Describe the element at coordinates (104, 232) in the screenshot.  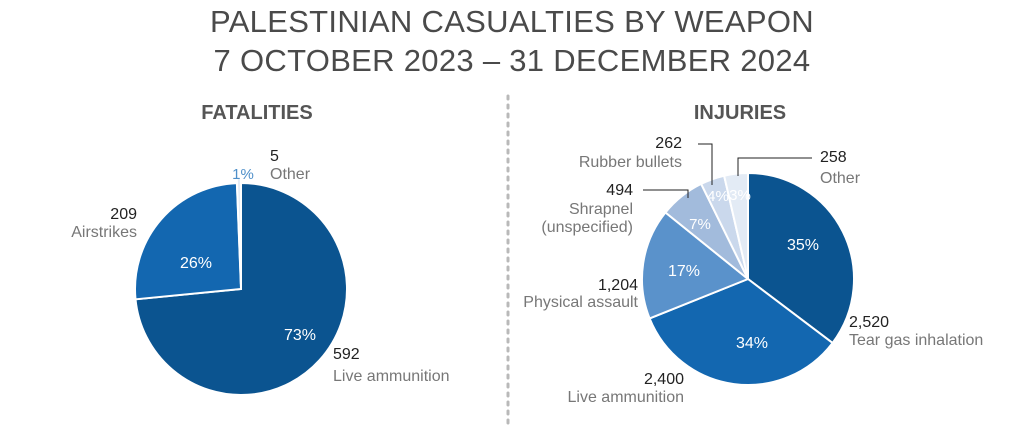
I see `fatalities-label-airstrikes: Airstrikes` at that location.